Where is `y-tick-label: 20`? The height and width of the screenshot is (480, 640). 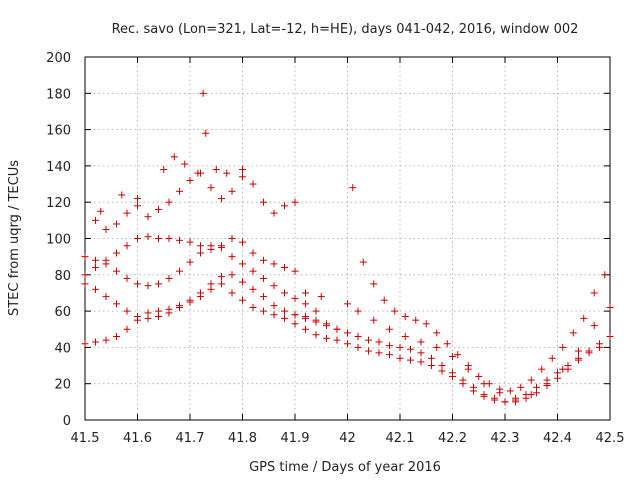 y-tick-label: 20 is located at coordinates (62, 385).